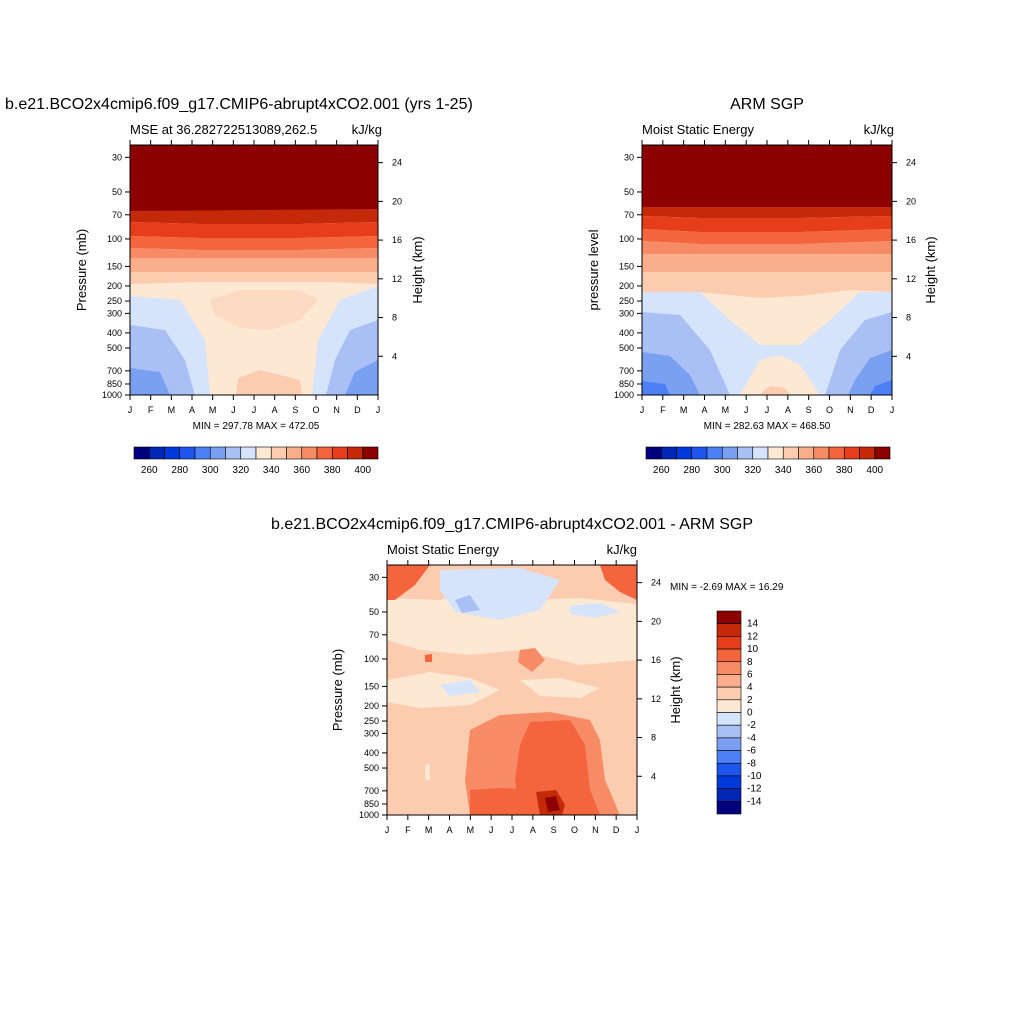 This screenshot has height=1024, width=1024. Describe the element at coordinates (754, 776) in the screenshot. I see `colorbar-label: -10` at that location.